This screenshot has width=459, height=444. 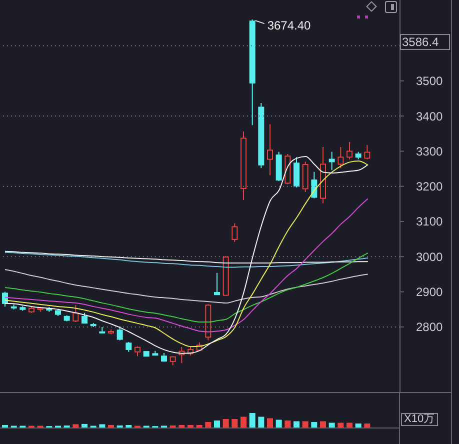 What do you see at coordinates (289, 25) in the screenshot?
I see `annotation: 3674.40` at bounding box center [289, 25].